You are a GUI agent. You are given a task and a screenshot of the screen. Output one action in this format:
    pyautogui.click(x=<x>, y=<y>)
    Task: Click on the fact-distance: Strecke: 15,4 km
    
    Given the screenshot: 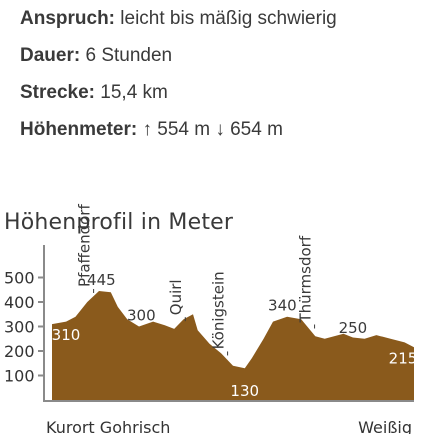 What is the action you would take?
    pyautogui.click(x=94, y=92)
    